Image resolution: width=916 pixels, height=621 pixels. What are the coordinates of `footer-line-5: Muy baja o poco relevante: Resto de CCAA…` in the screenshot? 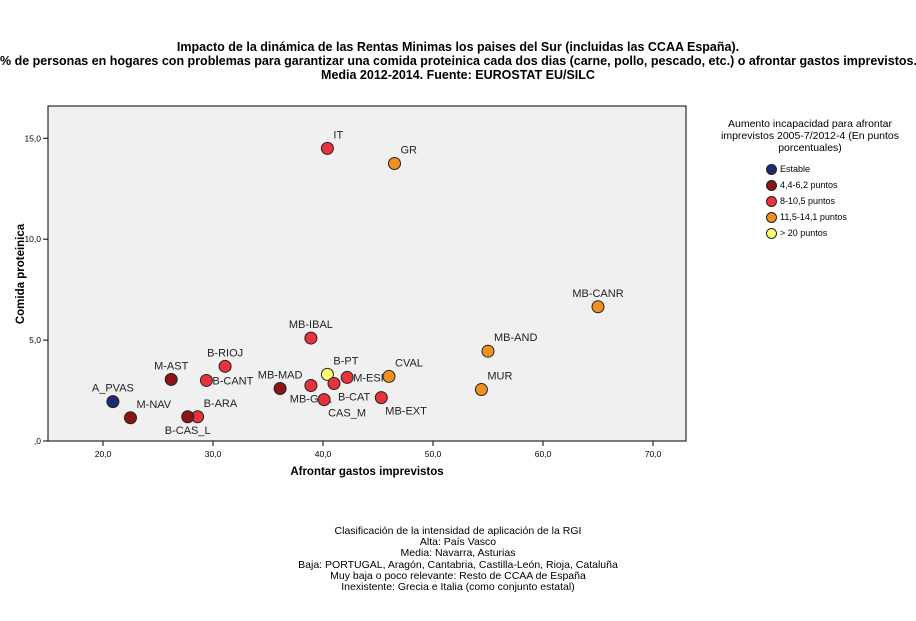 It's located at (458, 575).